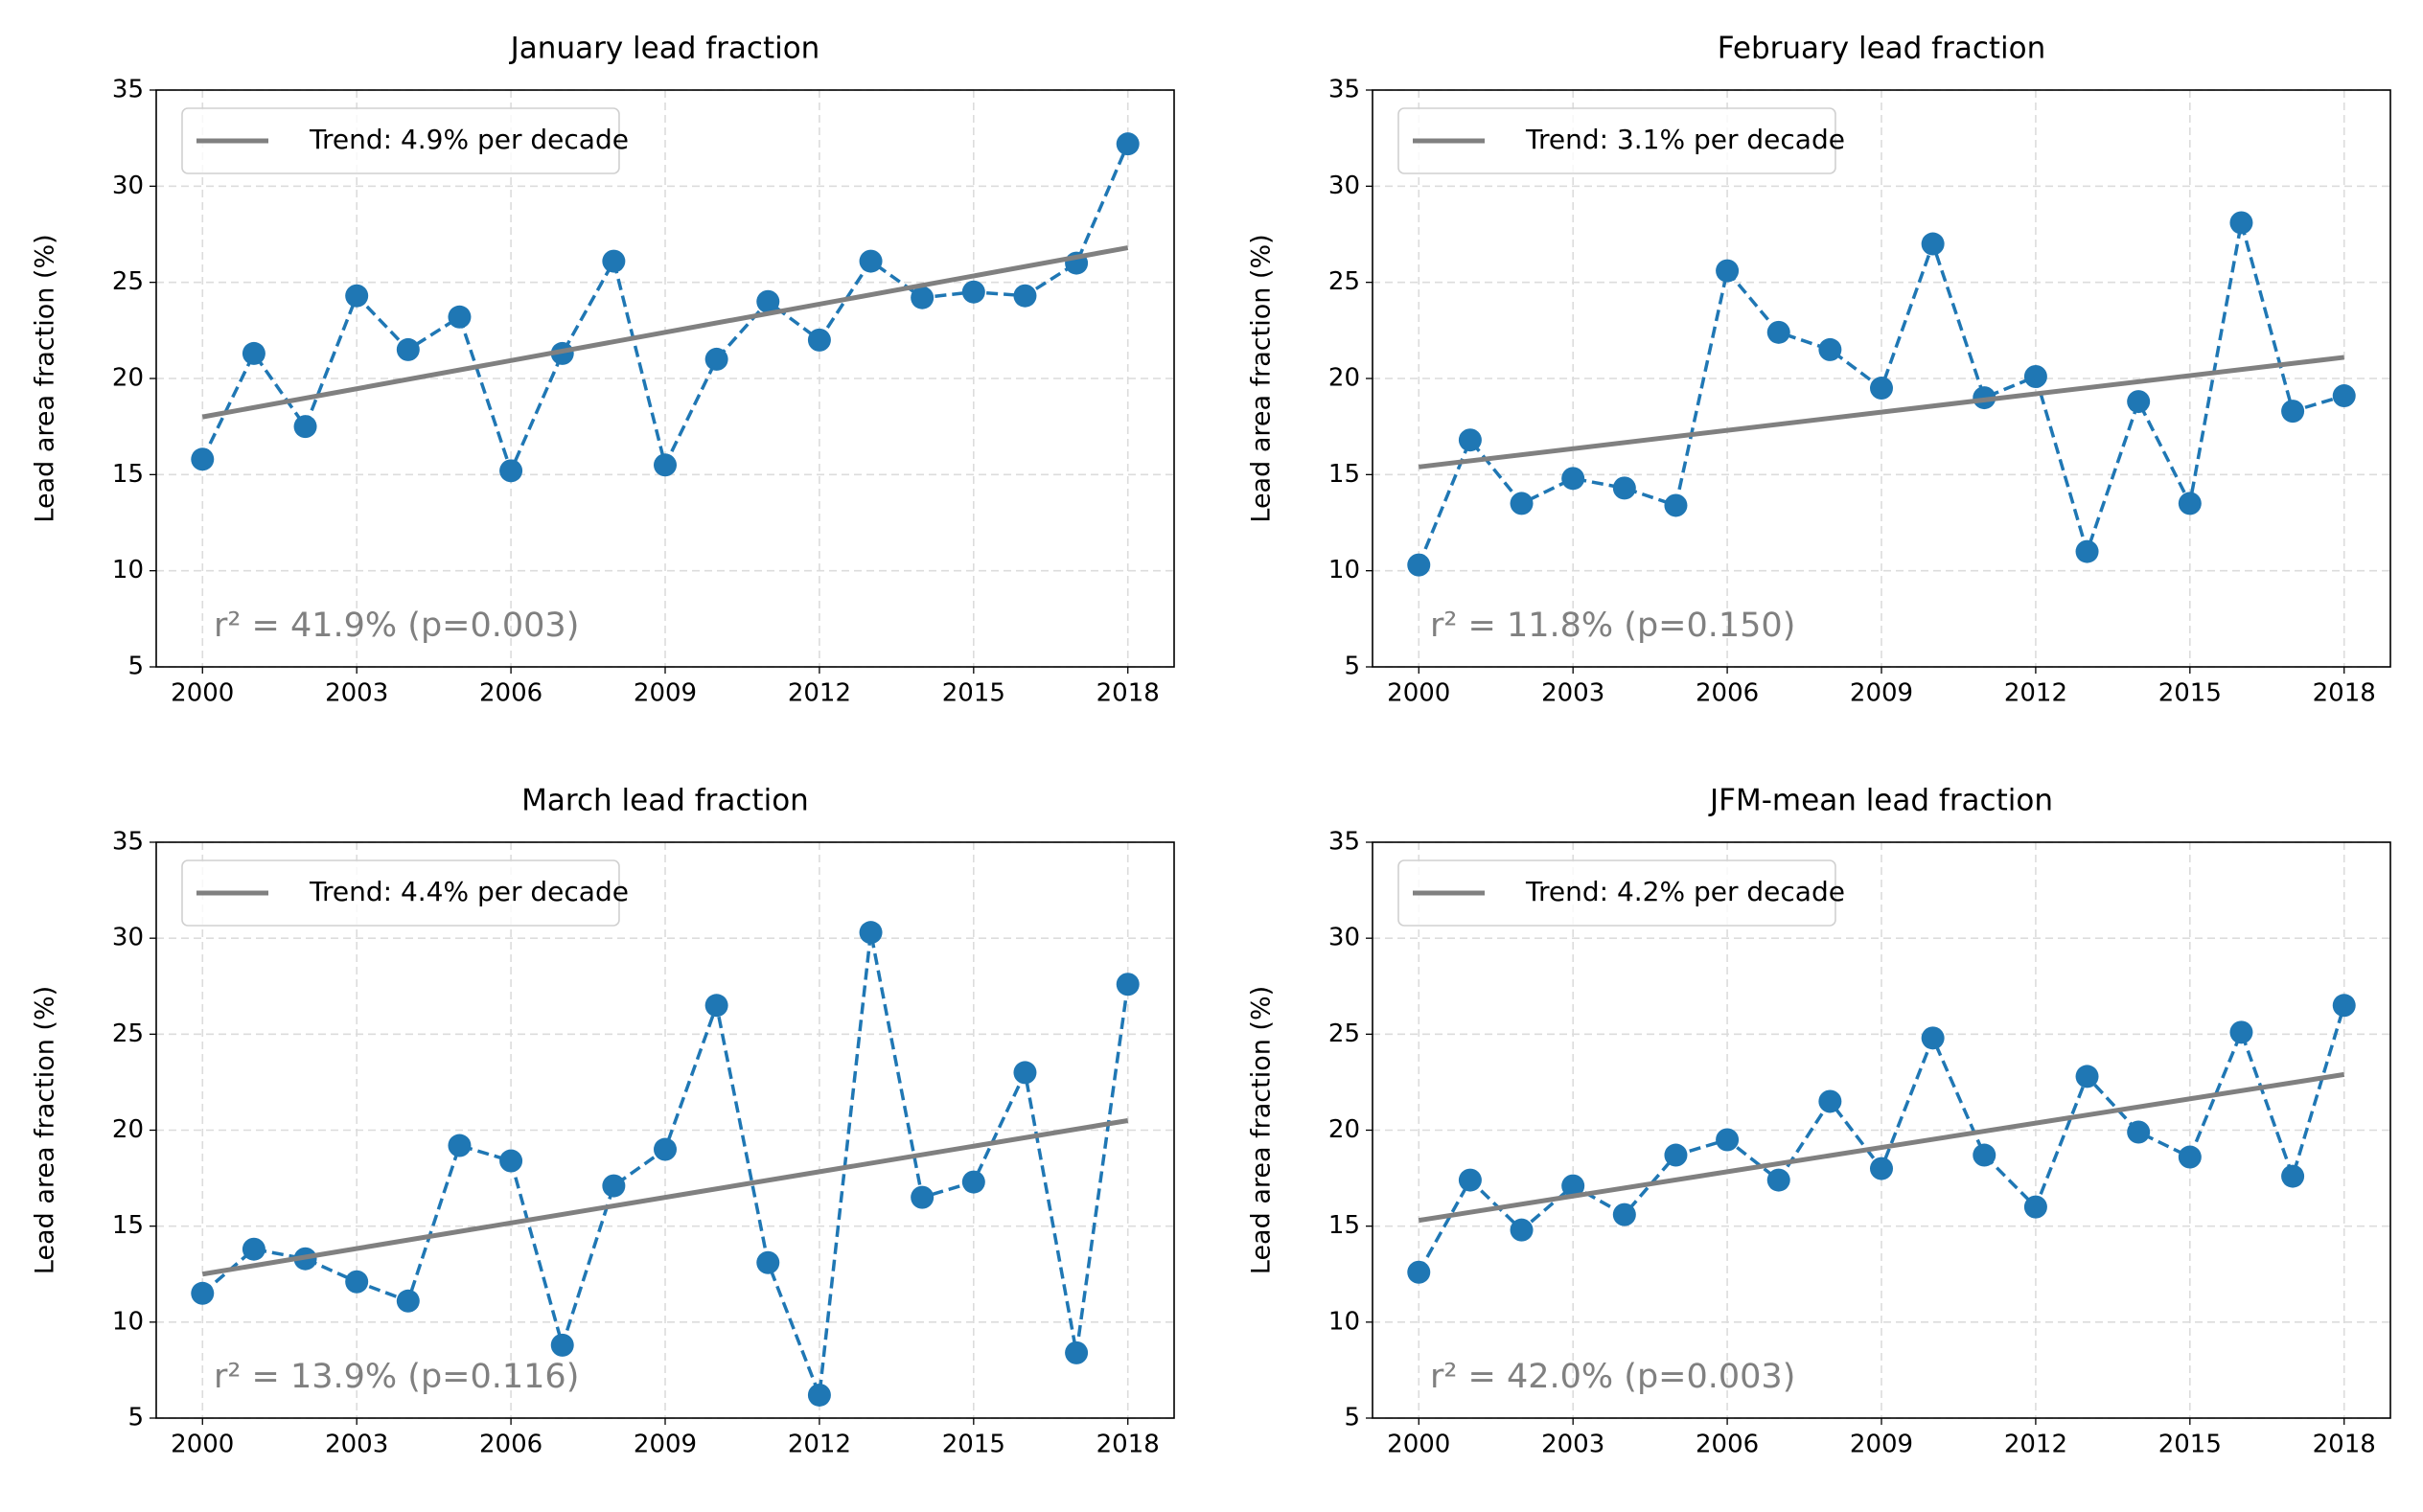  What do you see at coordinates (128, 186) in the screenshot?
I see `y-tick-label: 30` at bounding box center [128, 186].